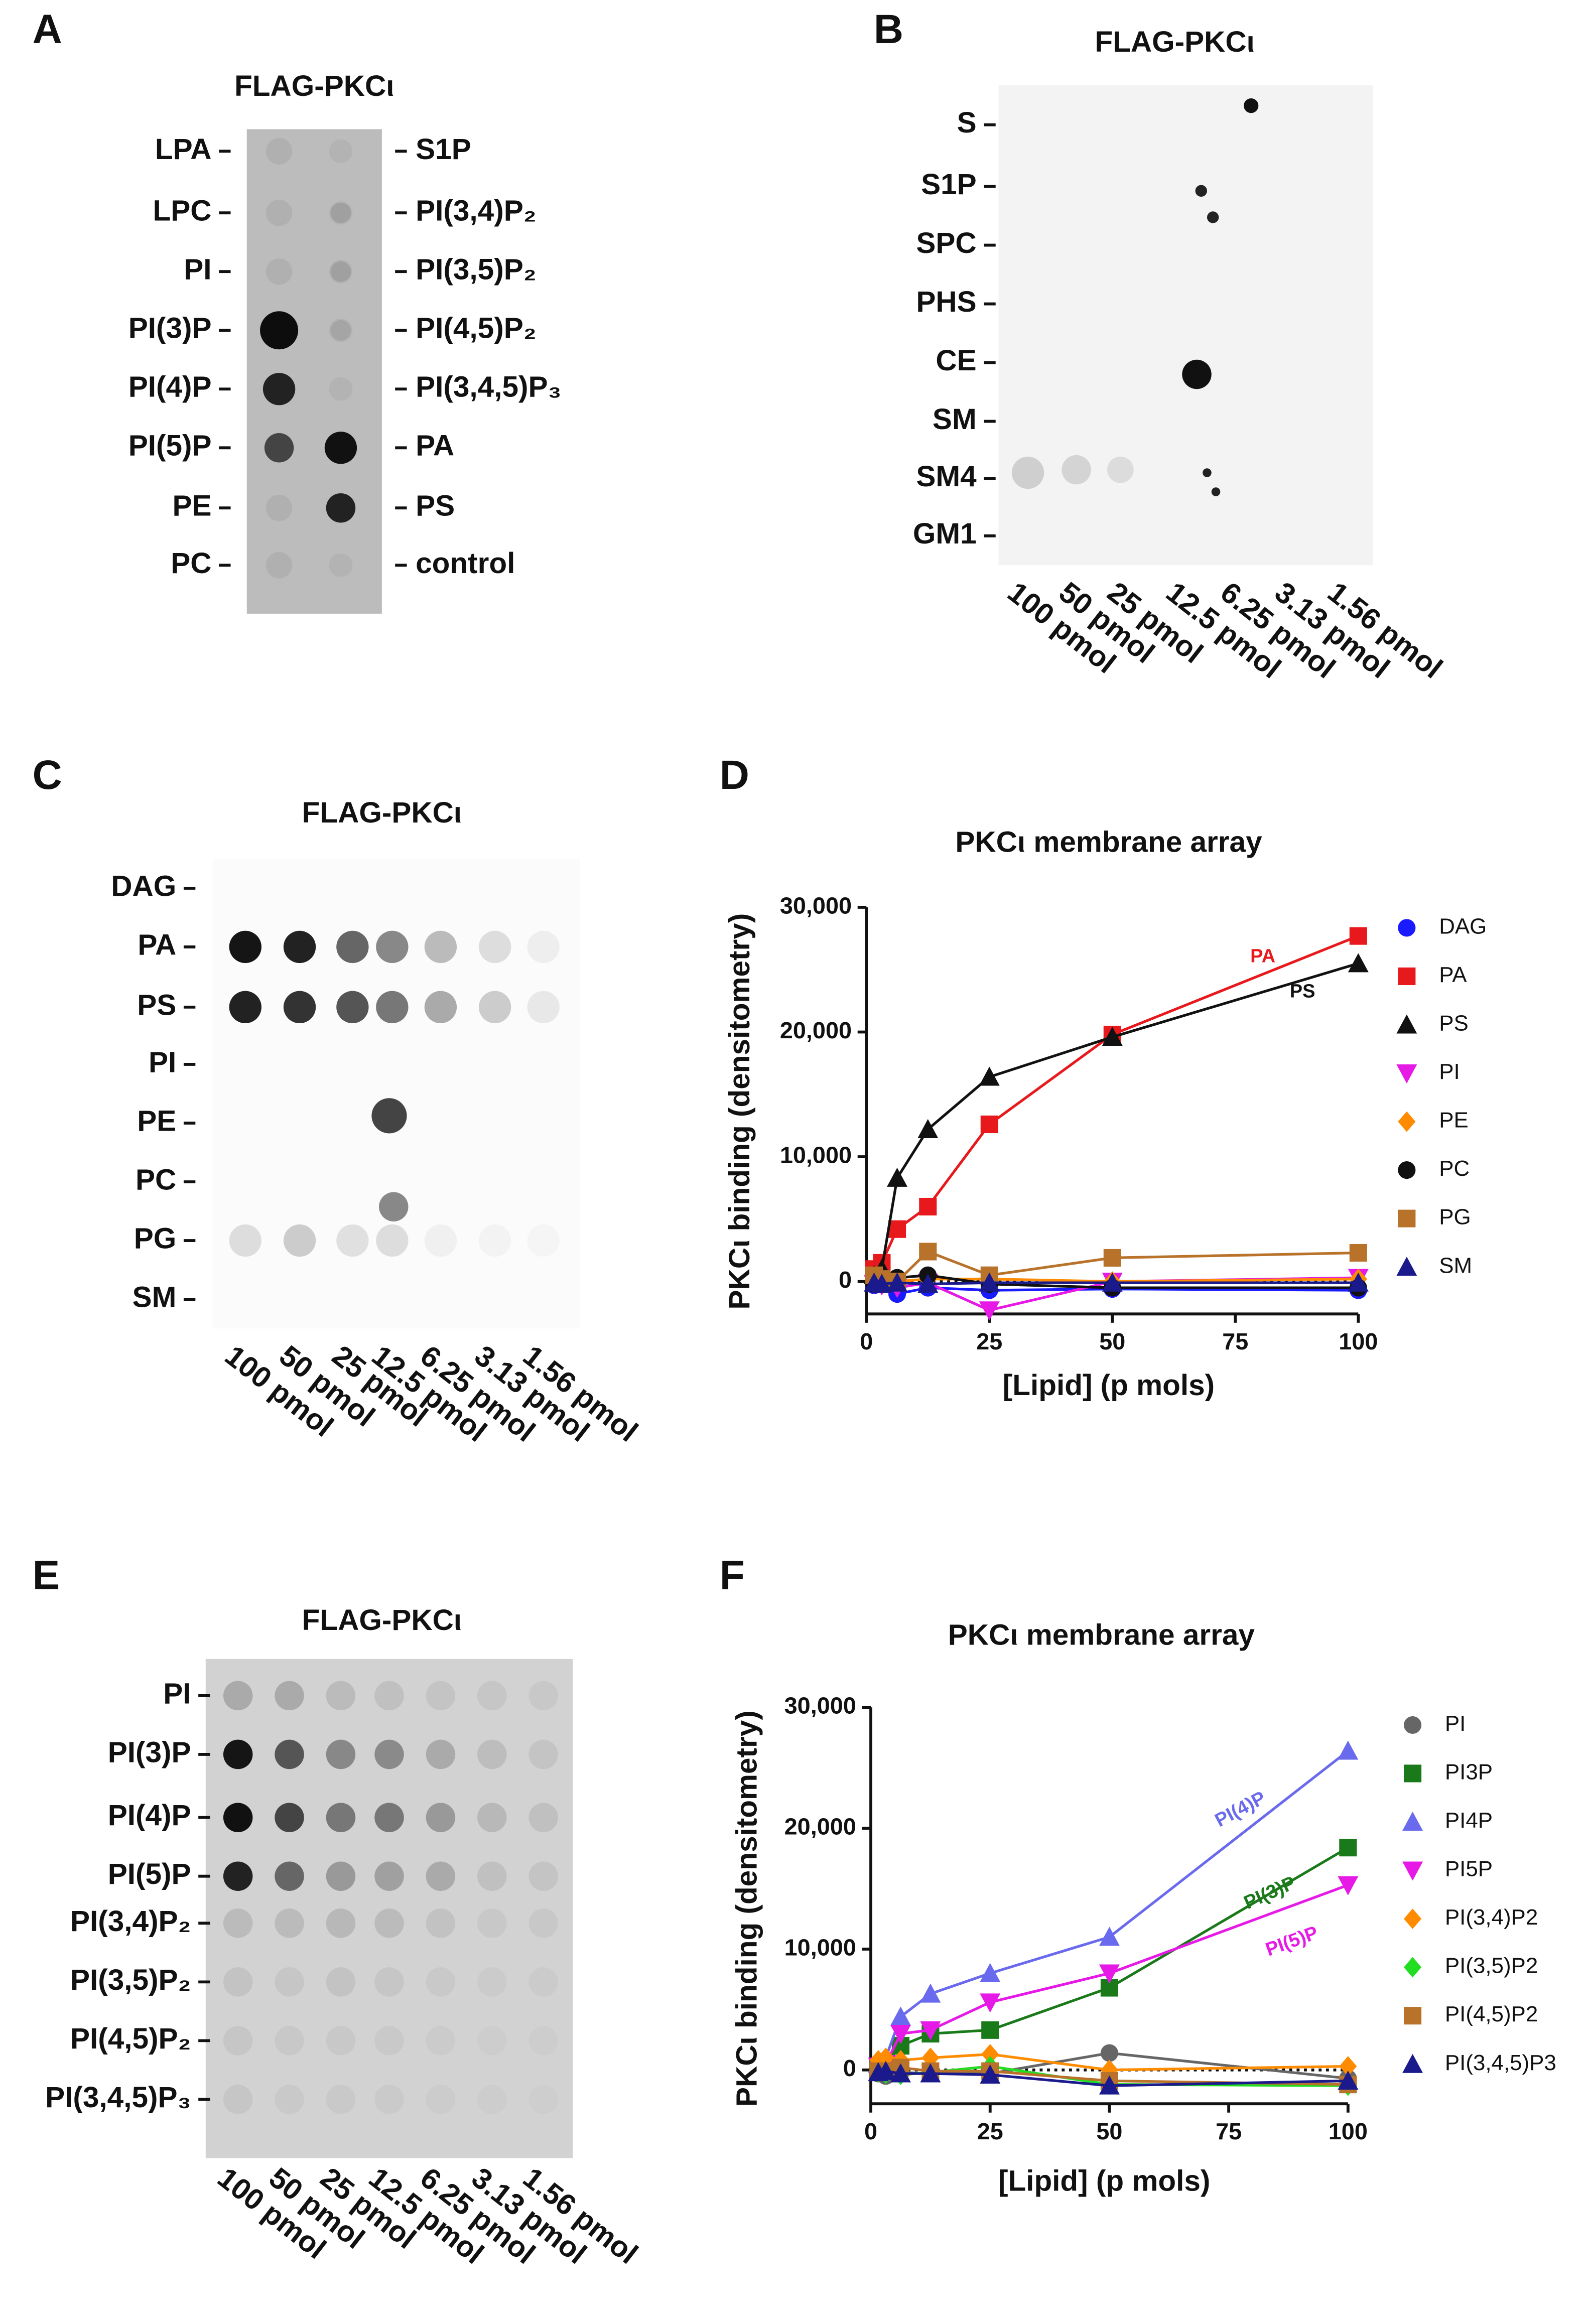  What do you see at coordinates (184, 149) in the screenshot?
I see `row-label: LPA` at bounding box center [184, 149].